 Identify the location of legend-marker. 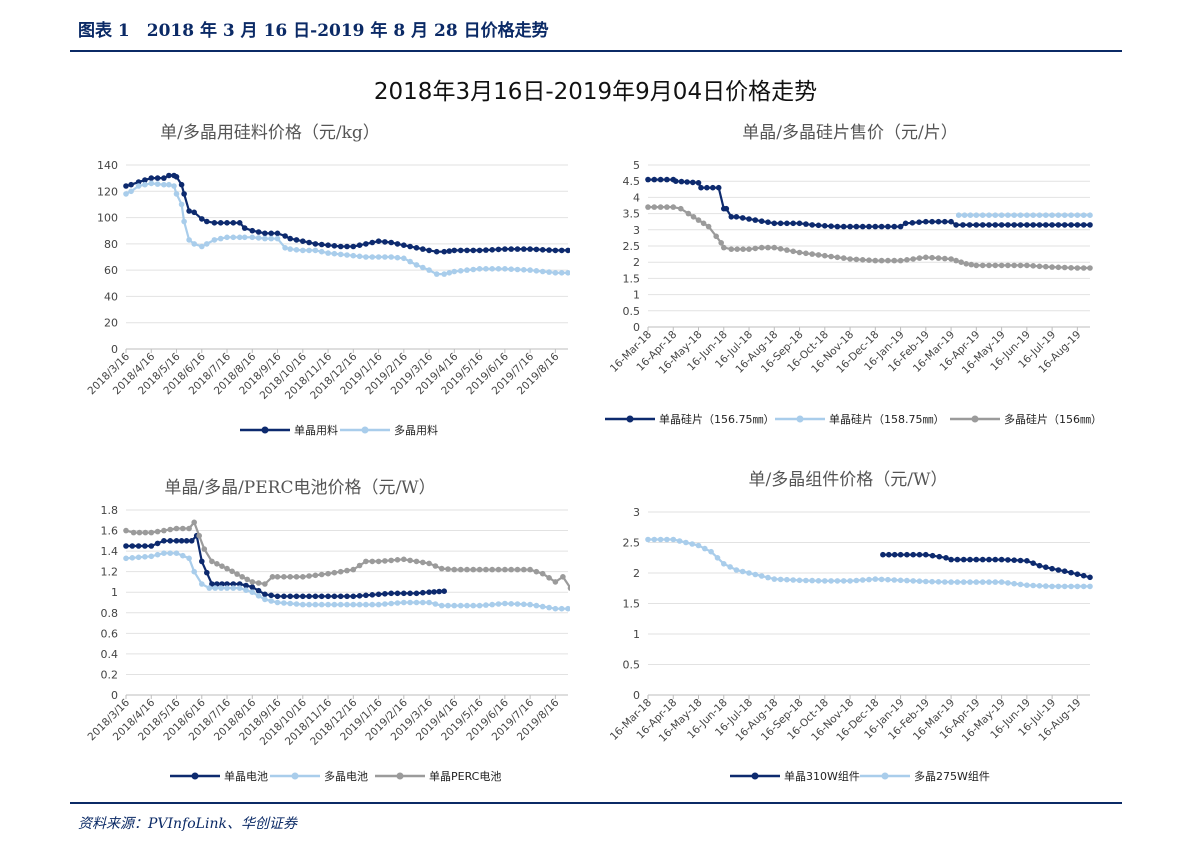
(630, 419).